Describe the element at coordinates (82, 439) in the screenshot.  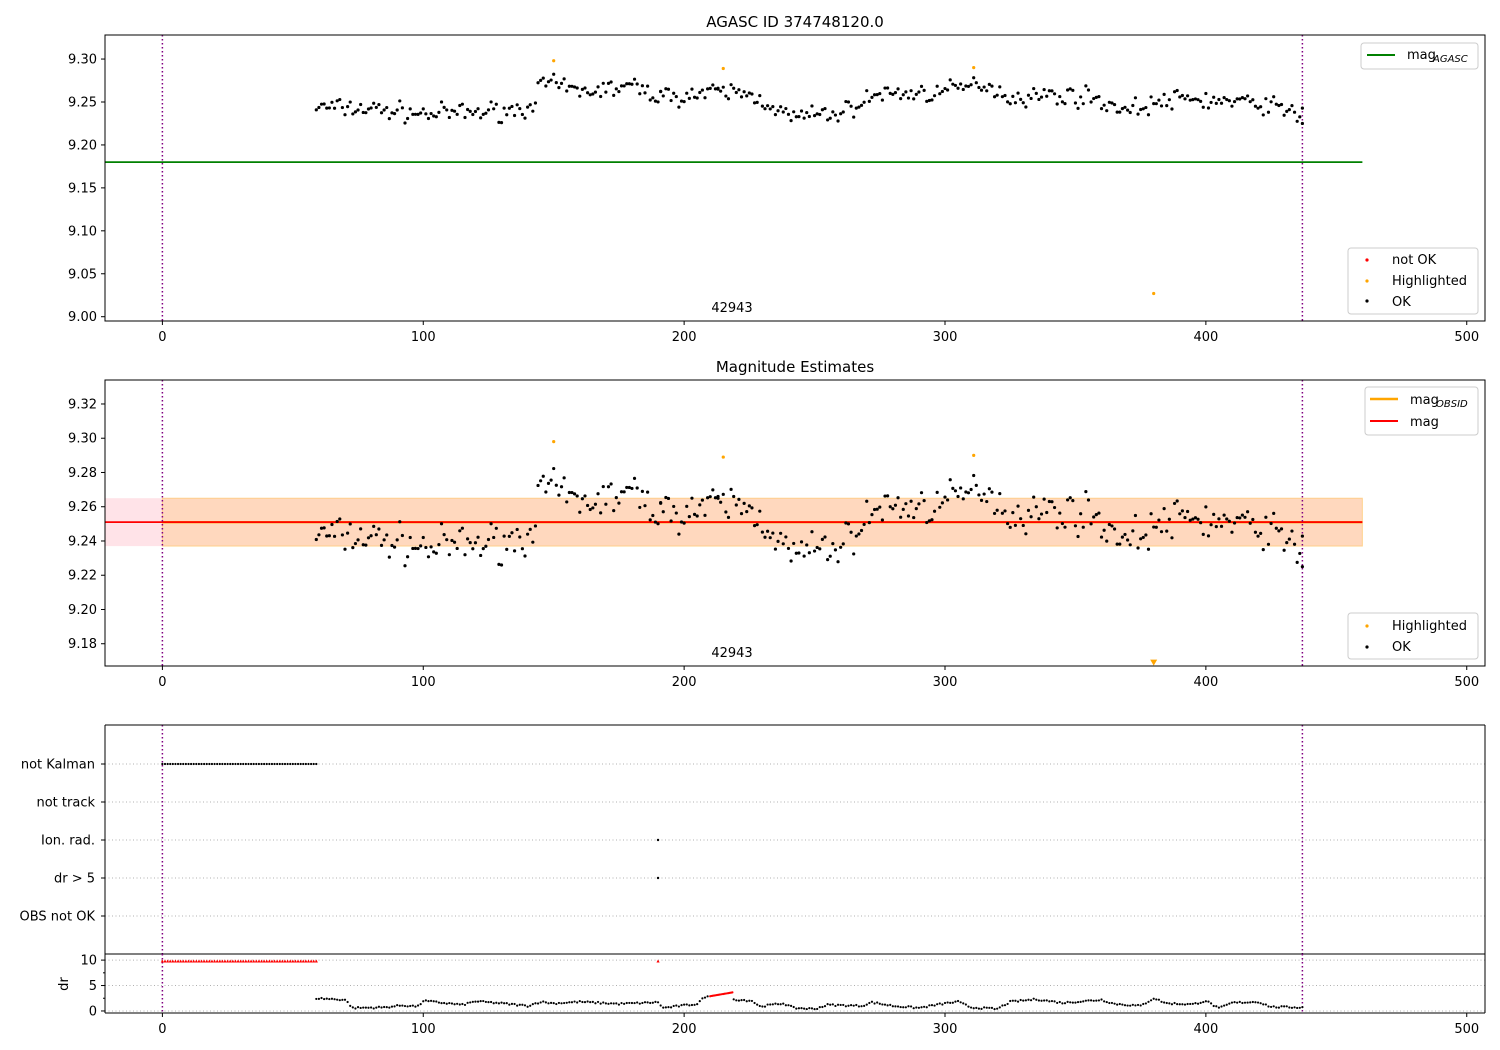
I see `y-tick-label: 9.30` at that location.